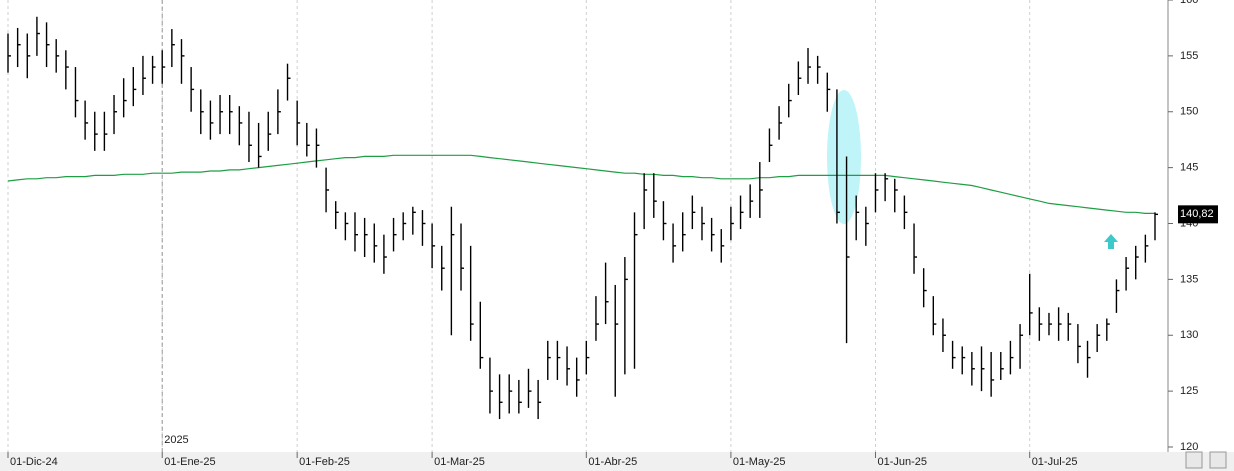 The image size is (1234, 471). I want to click on y-tick-label: 150, so click(1189, 112).